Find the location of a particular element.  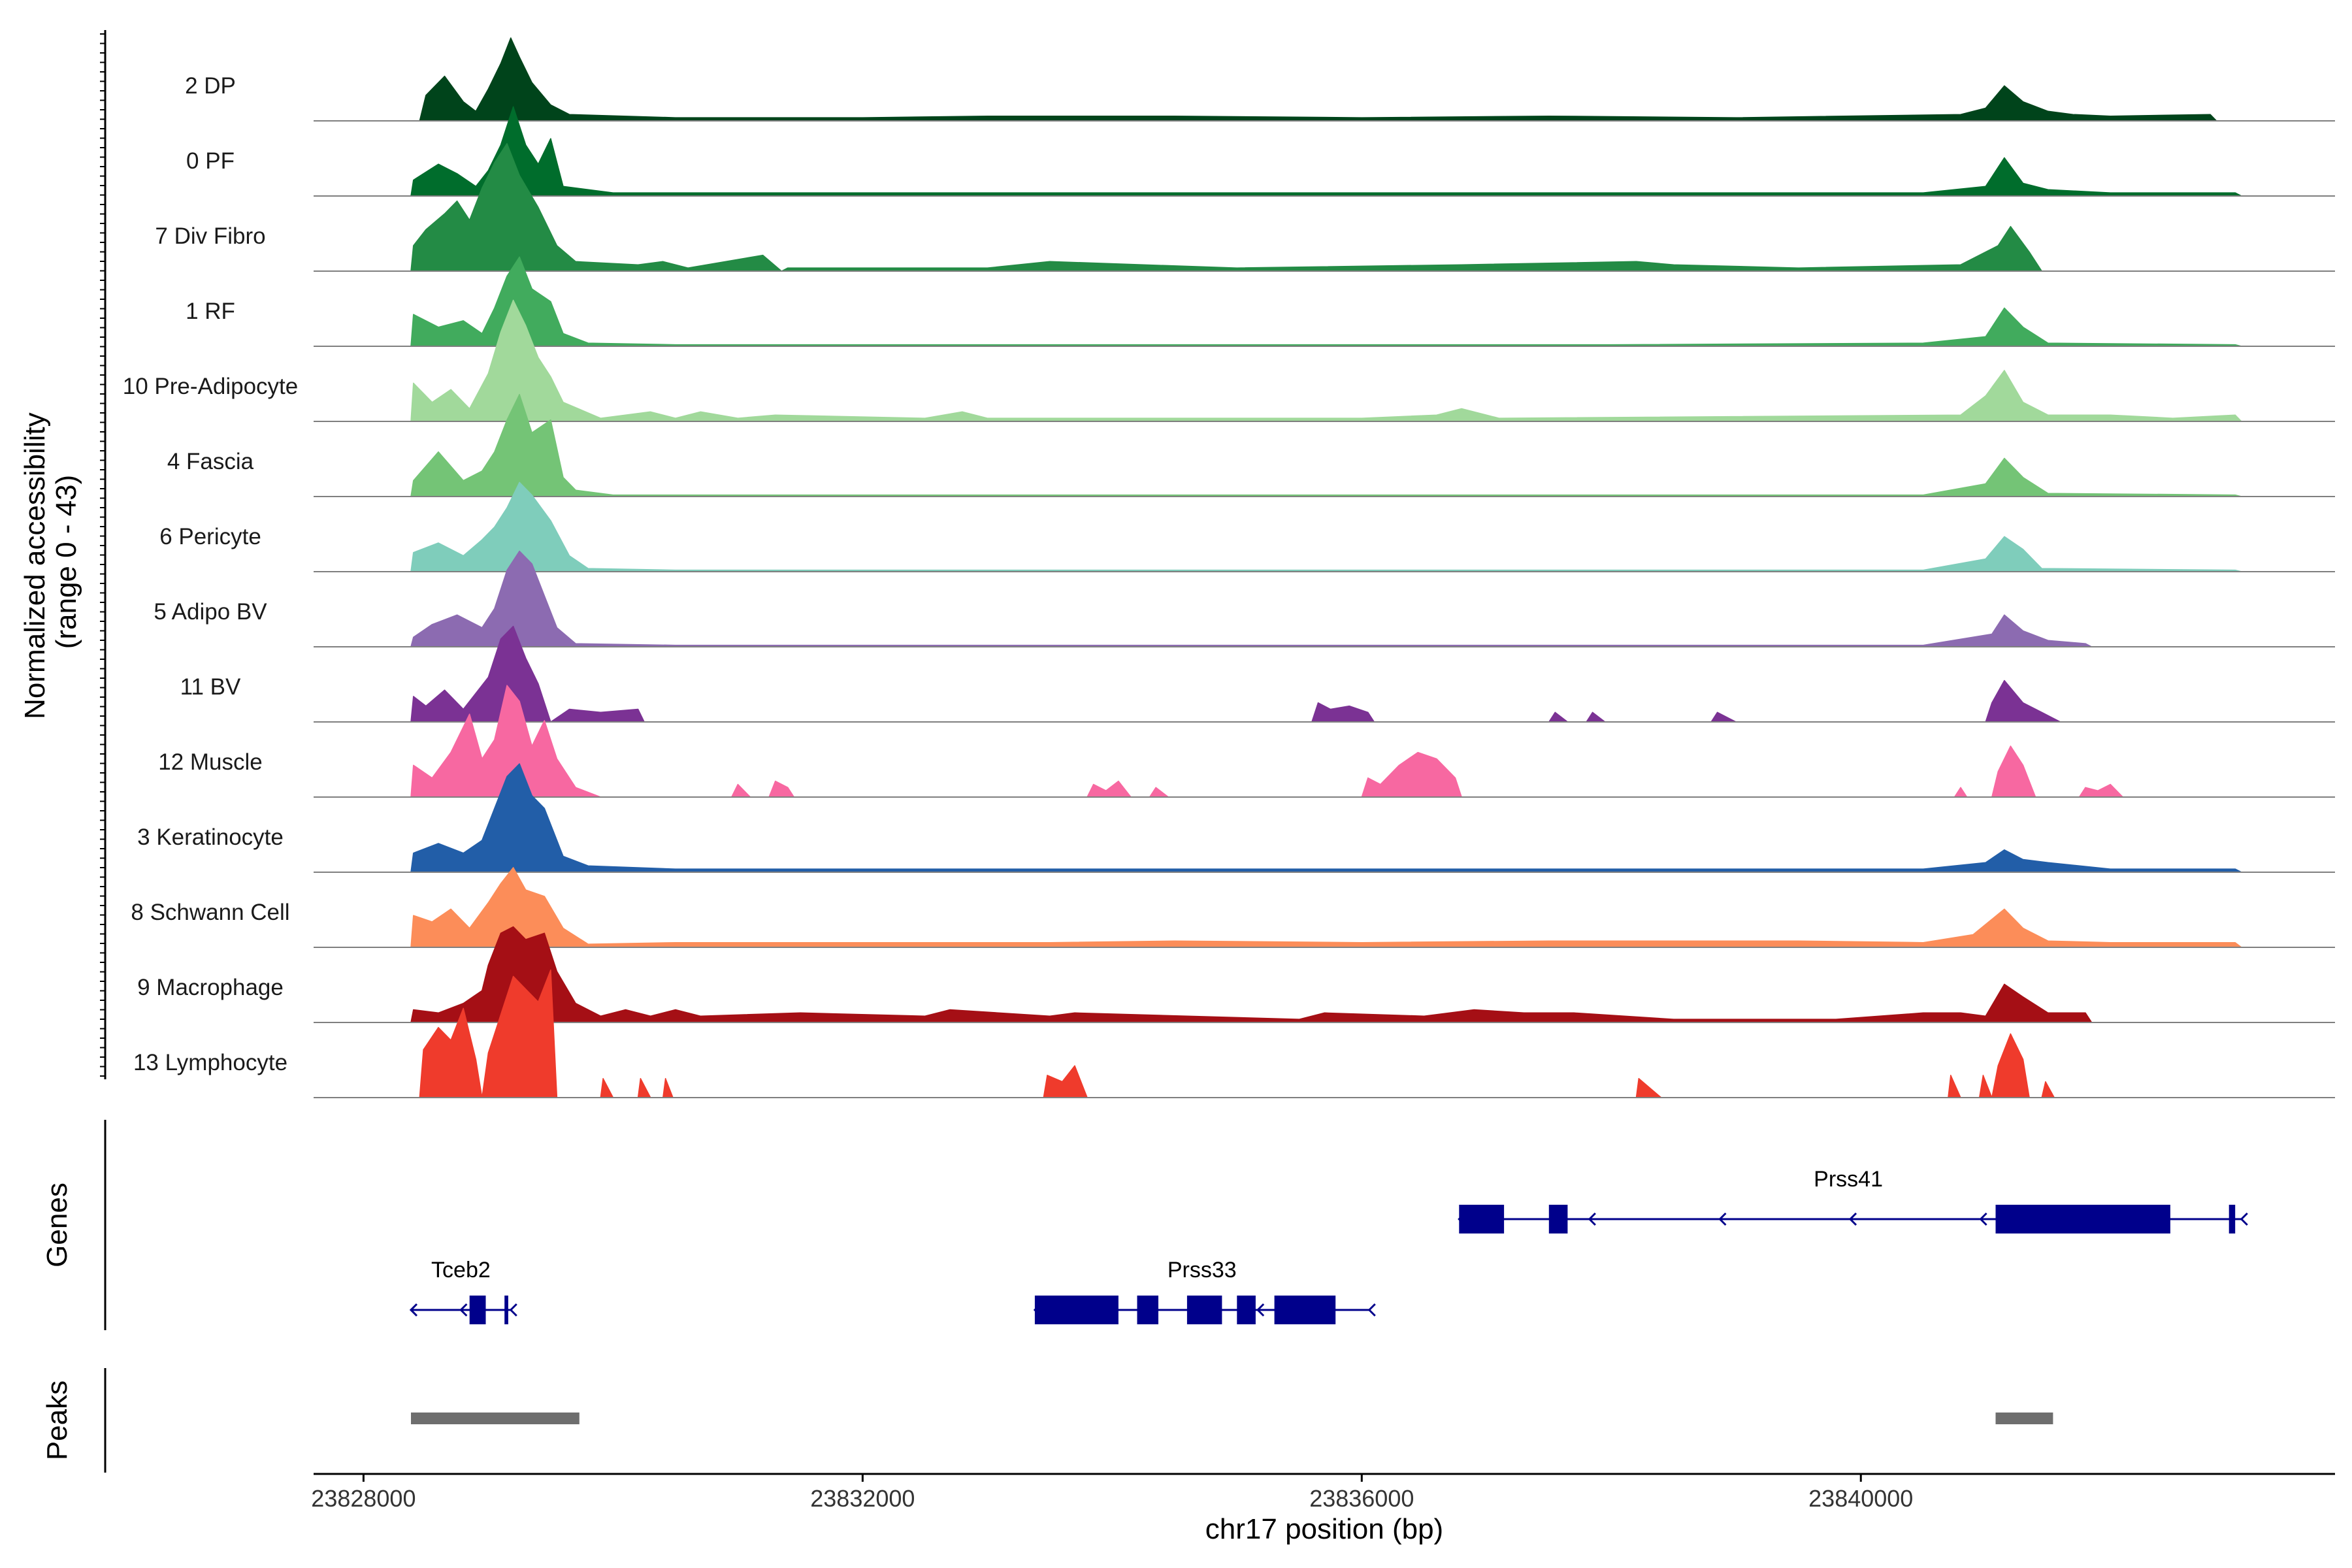

coverage-y-axis-ticks is located at coordinates (102, 555).